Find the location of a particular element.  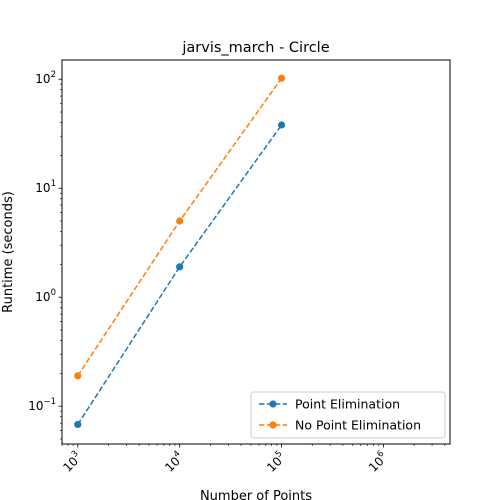

x-tick-label: 10⁶ is located at coordinates (378, 462).